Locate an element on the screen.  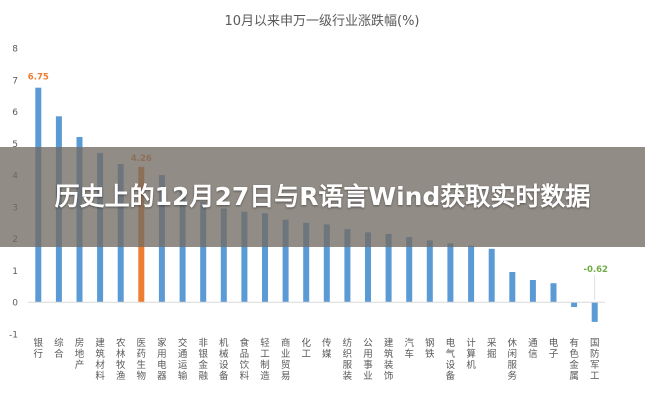
x-tick-label: 机械设备 is located at coordinates (224, 359).